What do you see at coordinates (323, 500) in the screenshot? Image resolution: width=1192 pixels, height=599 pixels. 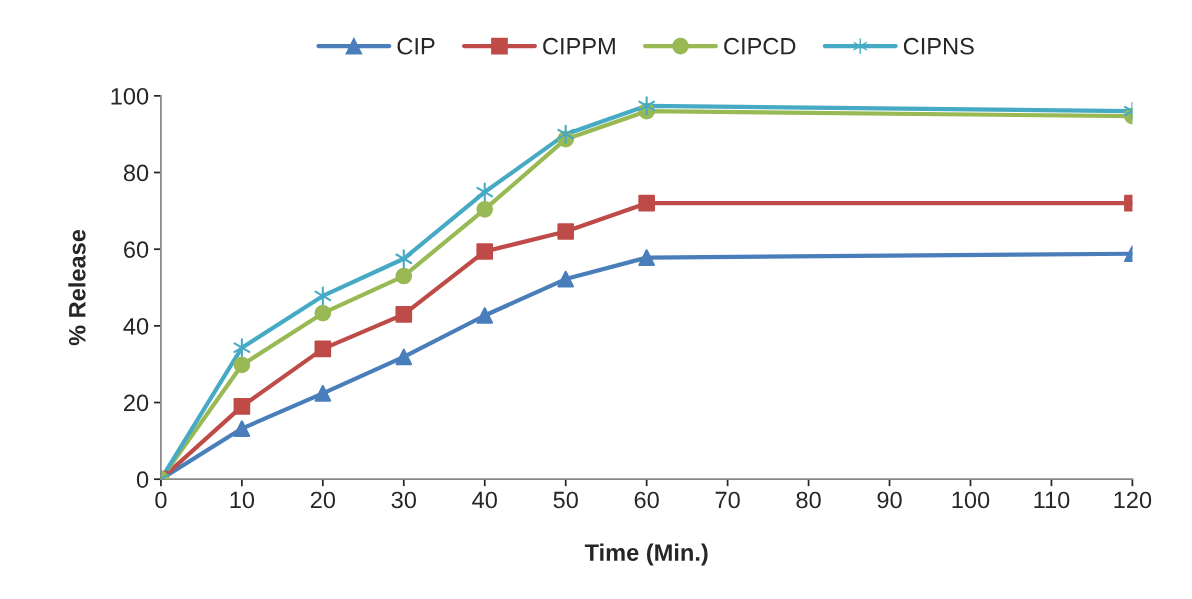 I see `x-tick-label: 20` at bounding box center [323, 500].